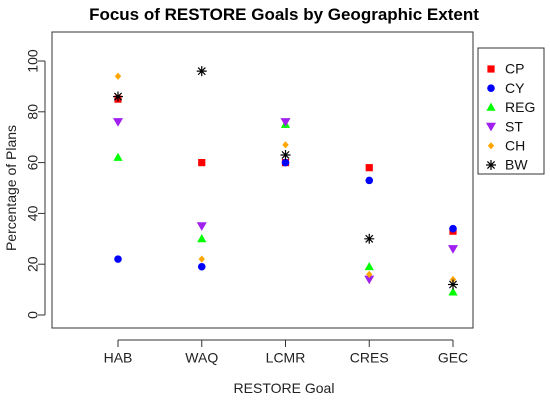  Describe the element at coordinates (491, 127) in the screenshot. I see `legend-marker-st` at that location.